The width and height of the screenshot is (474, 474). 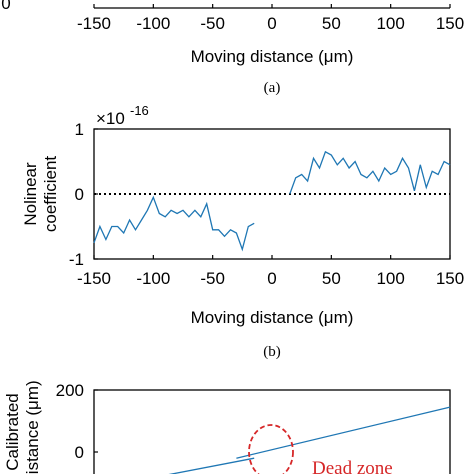 What do you see at coordinates (76, 259) in the screenshot?
I see `panel-b-ytick-label: -1` at bounding box center [76, 259].